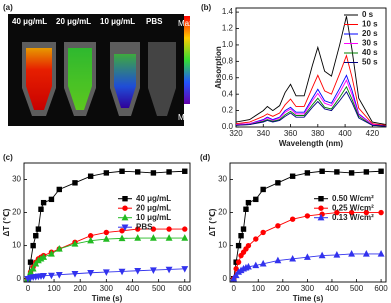  What do you see at coordinates (99, 79) in the screenshot?
I see `tubes` at bounding box center [99, 79].